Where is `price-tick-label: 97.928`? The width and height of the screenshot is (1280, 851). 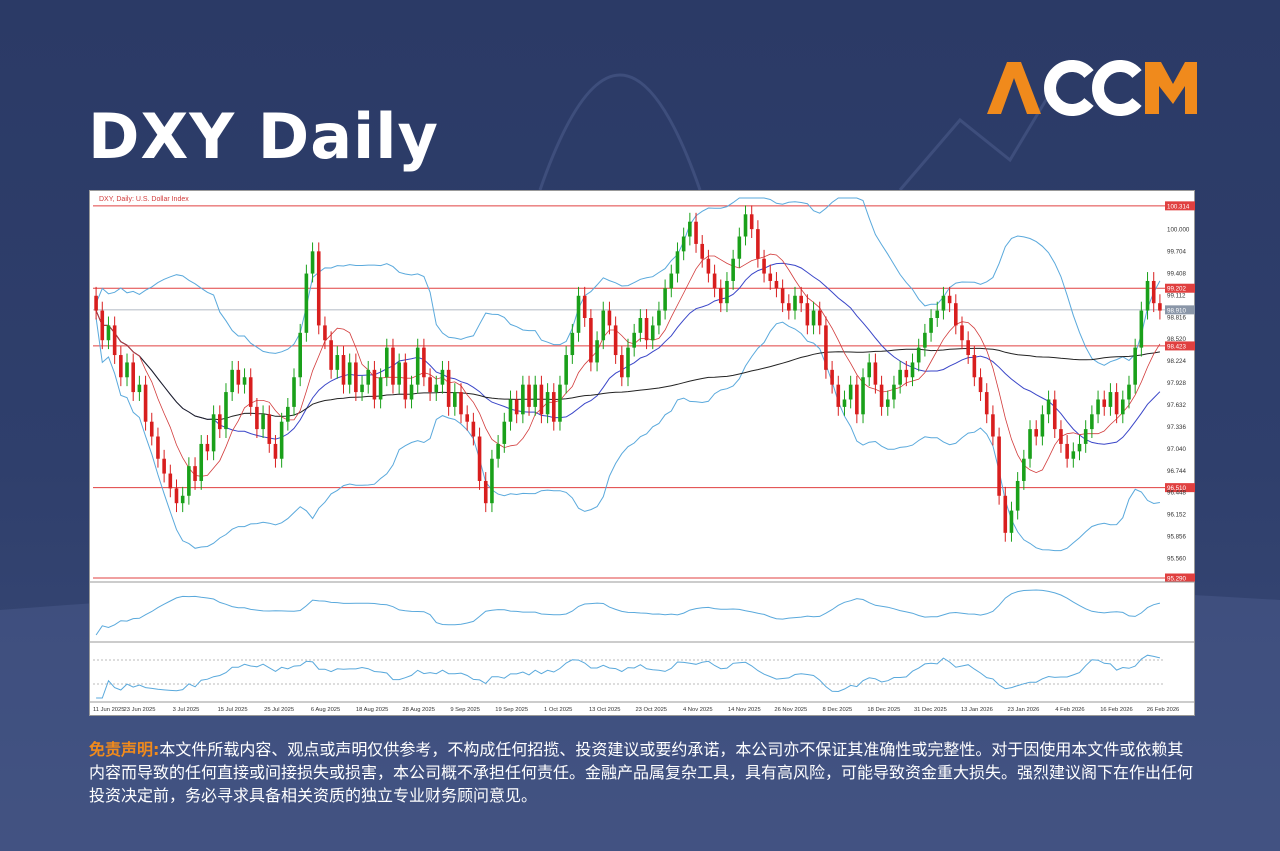
price-tick-label: 97.928 is located at coordinates (1176, 383).